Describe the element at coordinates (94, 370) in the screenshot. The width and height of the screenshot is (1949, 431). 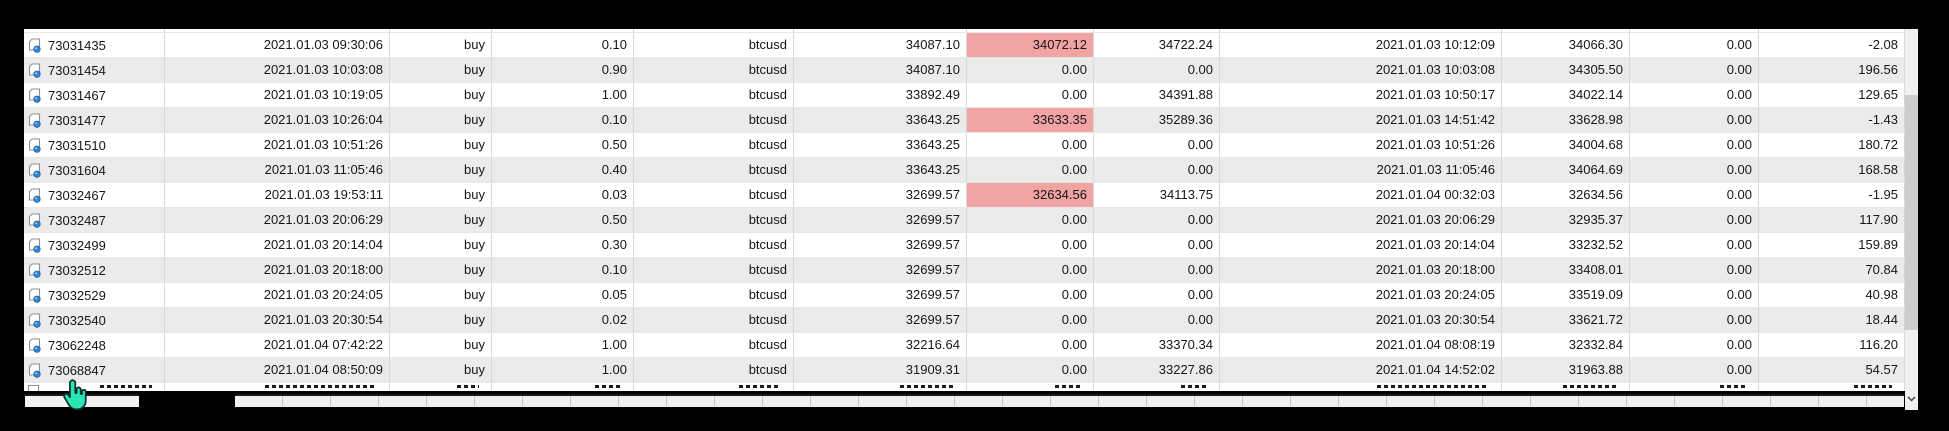
I see `cell-ticket: 73068847` at that location.